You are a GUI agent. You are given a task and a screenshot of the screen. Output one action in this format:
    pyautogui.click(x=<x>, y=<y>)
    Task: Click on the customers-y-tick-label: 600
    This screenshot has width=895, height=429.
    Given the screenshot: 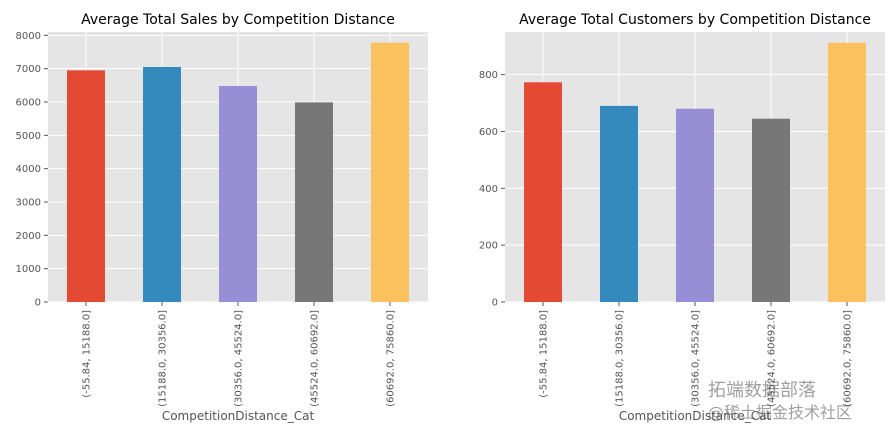 What is the action you would take?
    pyautogui.click(x=488, y=132)
    